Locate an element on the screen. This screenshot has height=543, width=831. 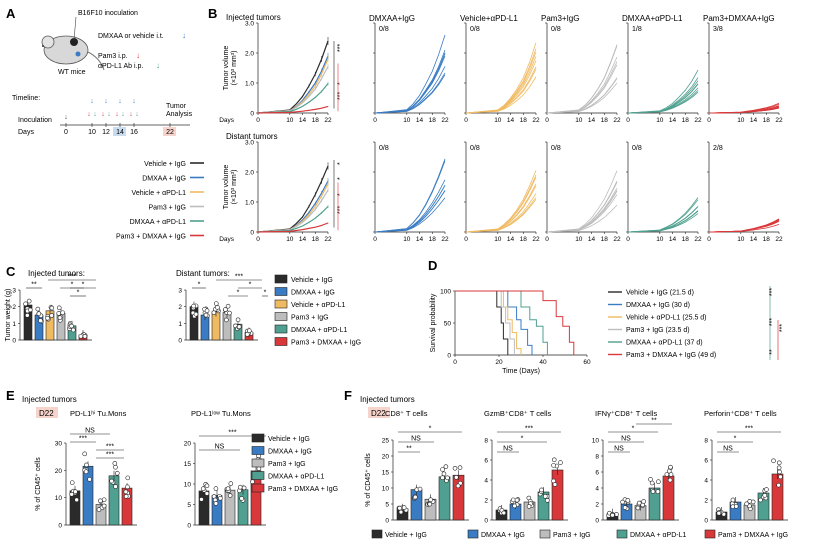
f-legend-swatch is located at coordinates (473, 534).